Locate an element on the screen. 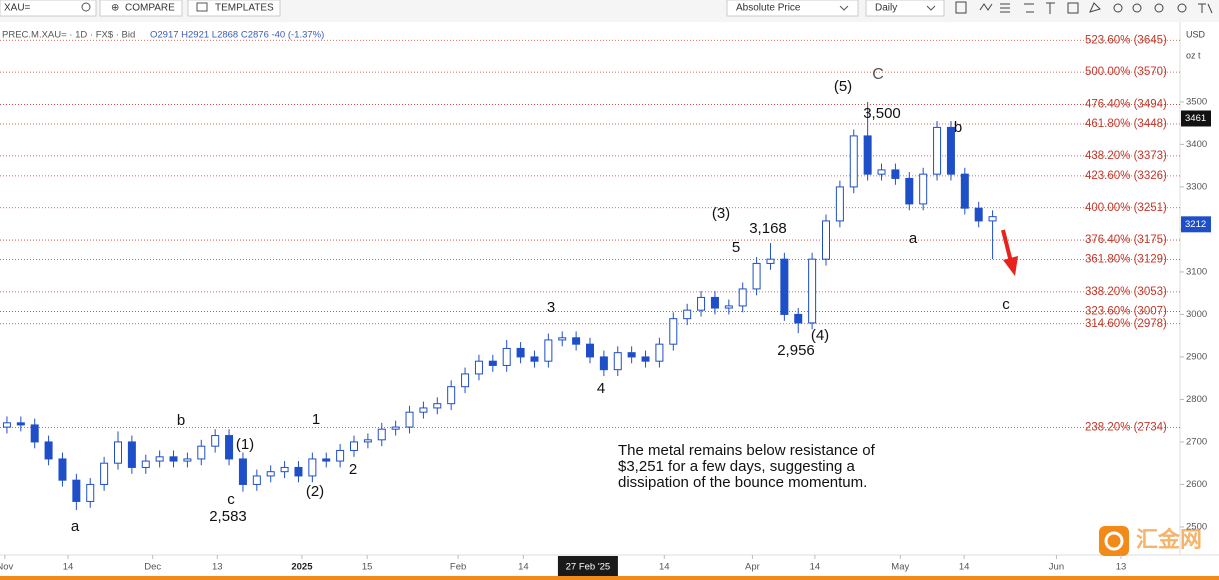  crosshair-box is located at coordinates (587, 566).